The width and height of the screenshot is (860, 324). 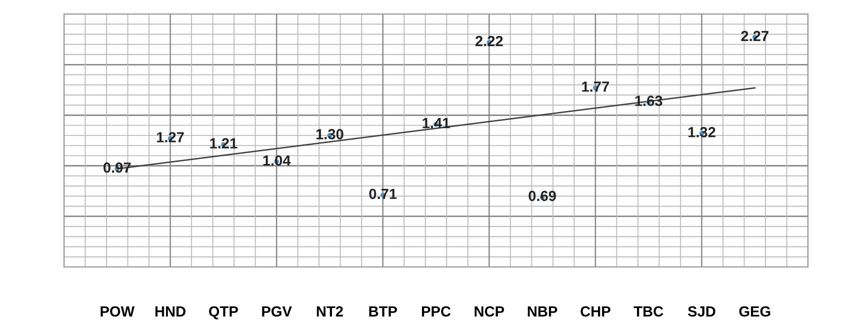 What do you see at coordinates (754, 311) in the screenshot?
I see `x-tick-label: GEG` at bounding box center [754, 311].